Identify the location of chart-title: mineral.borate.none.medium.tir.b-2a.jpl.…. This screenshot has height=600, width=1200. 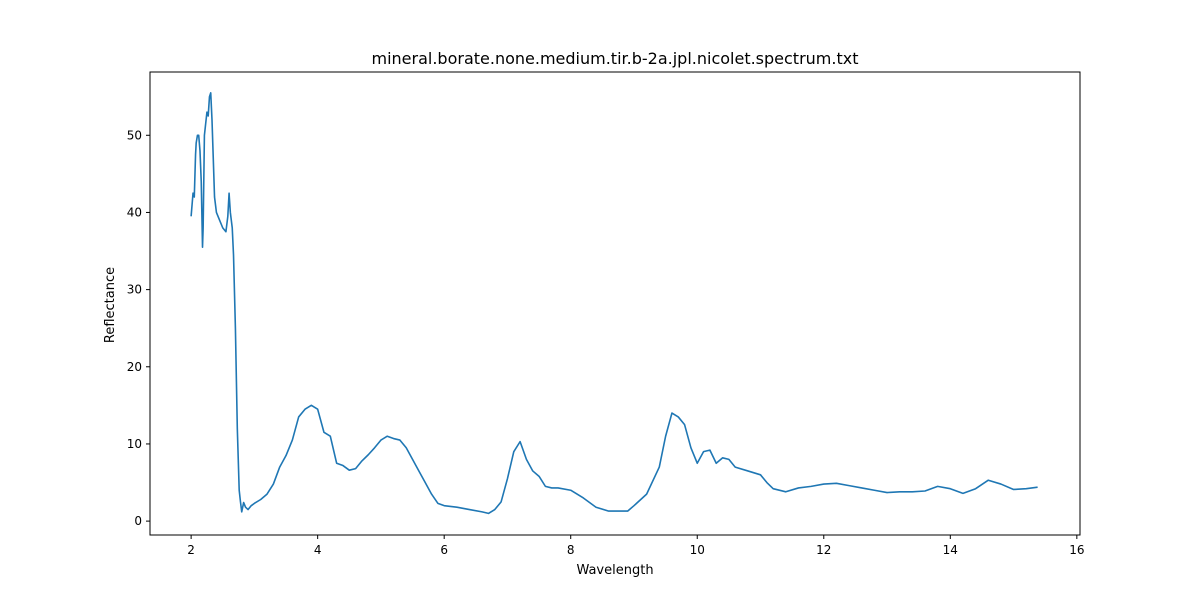
(615, 58).